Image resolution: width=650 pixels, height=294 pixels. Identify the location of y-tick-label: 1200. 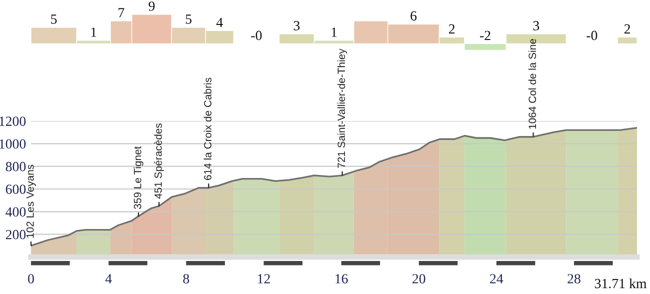
(13, 121).